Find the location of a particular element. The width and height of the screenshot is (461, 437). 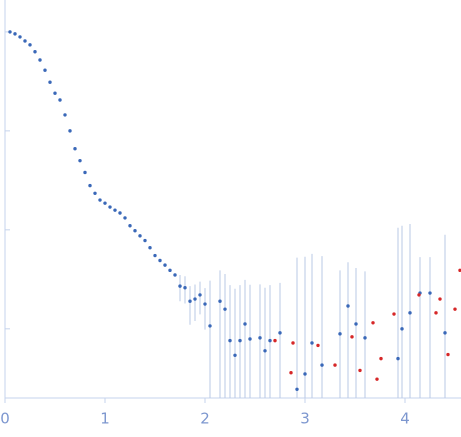

x-tick-label: 4 is located at coordinates (405, 419).